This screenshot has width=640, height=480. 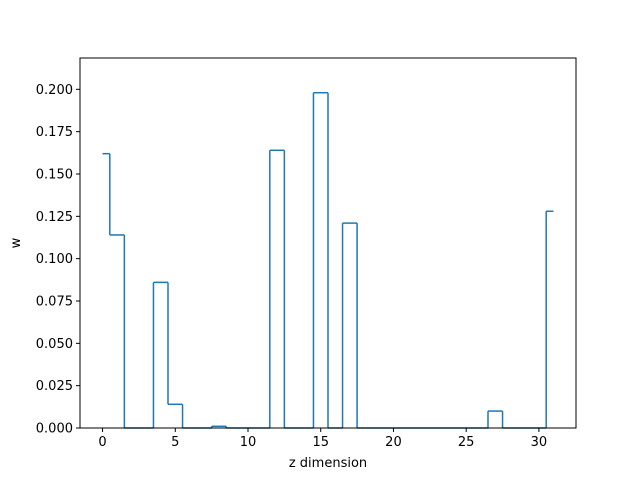 What do you see at coordinates (54, 344) in the screenshot?
I see `y-tick-label: 0.050` at bounding box center [54, 344].